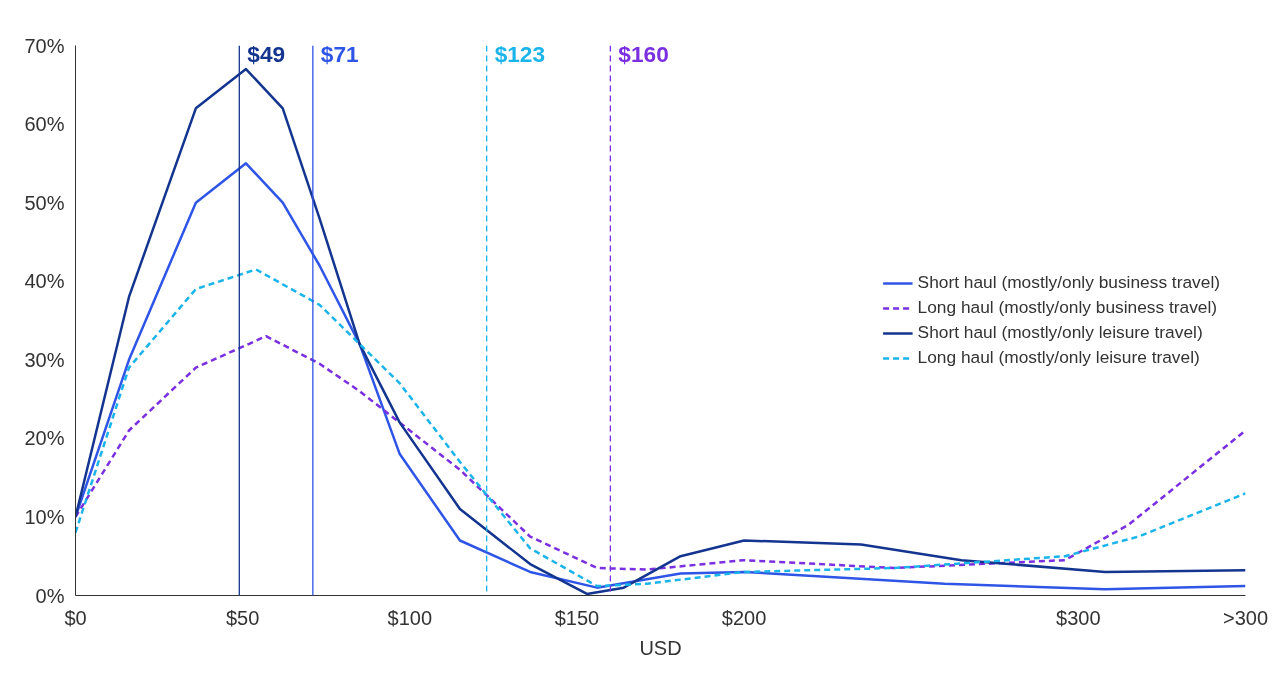  What do you see at coordinates (1245, 617) in the screenshot?
I see `x-tick-label: >300` at bounding box center [1245, 617].